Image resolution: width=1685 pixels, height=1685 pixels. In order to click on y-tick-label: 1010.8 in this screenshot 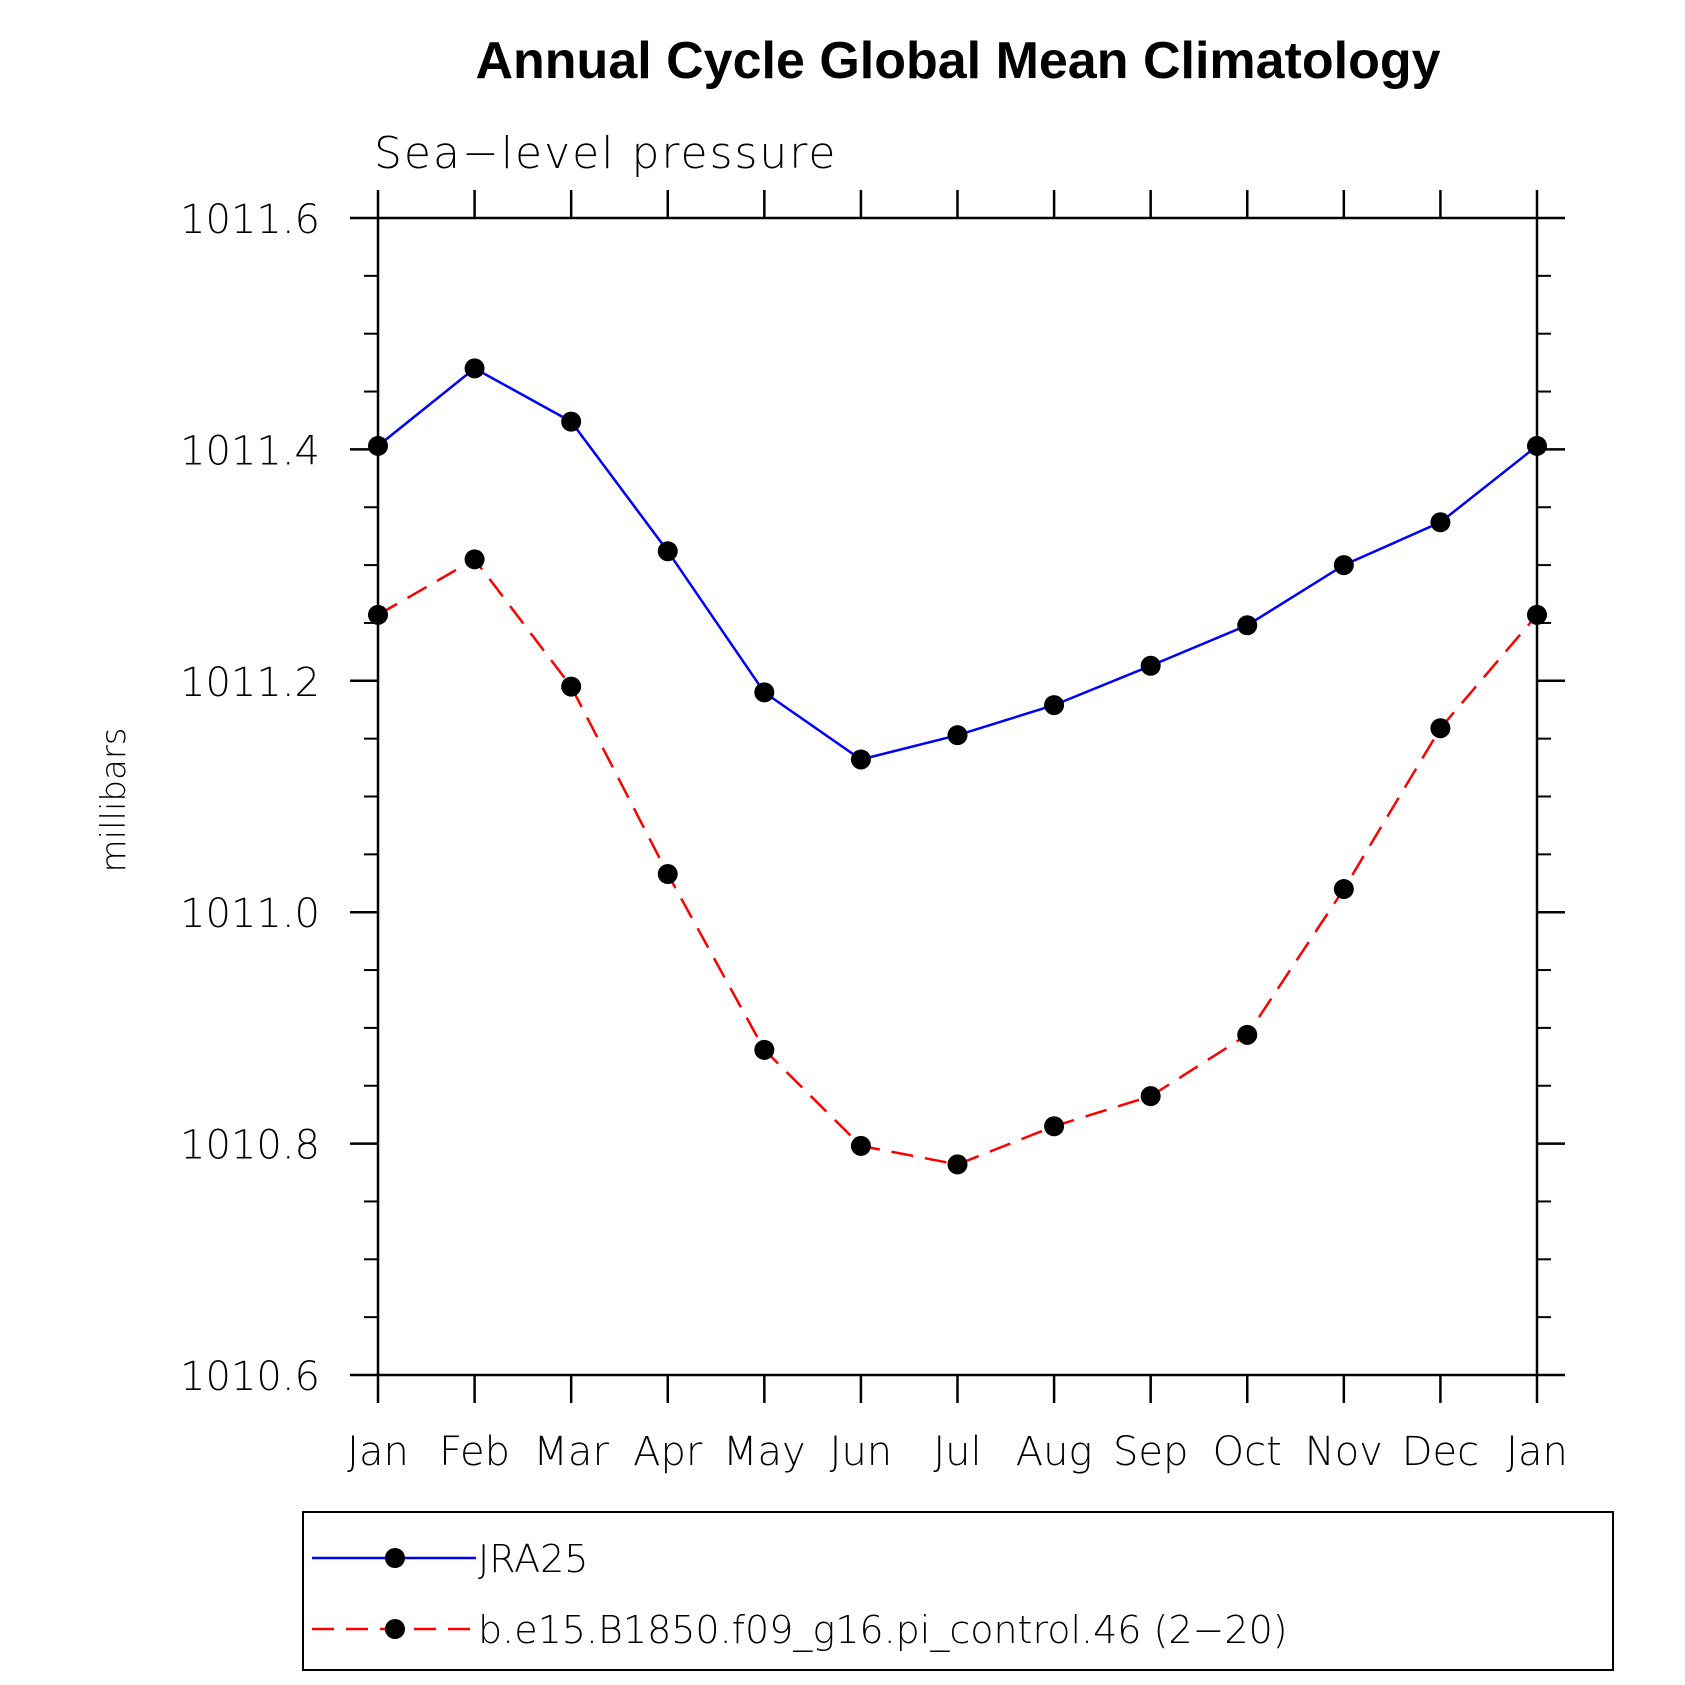, I will do `click(250, 1146)`.